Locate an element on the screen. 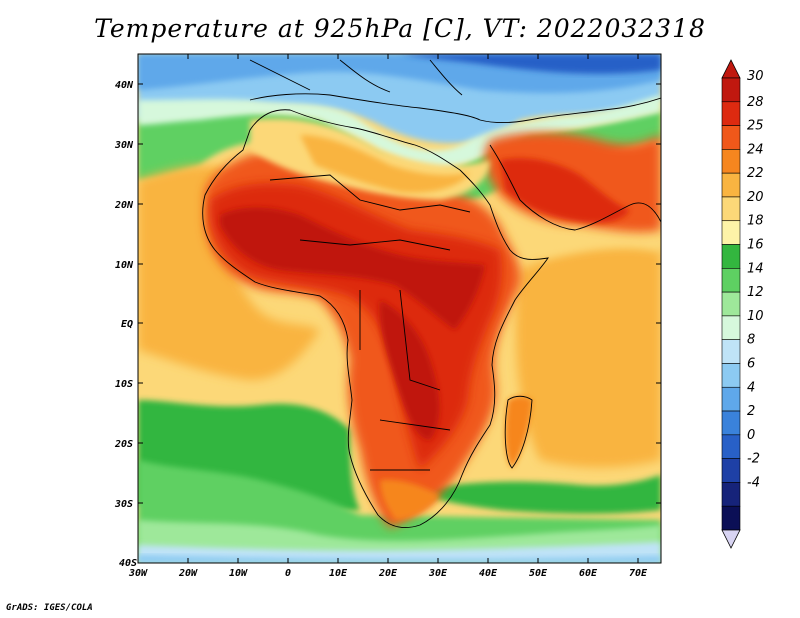 Image resolution: width=800 pixels, height=618 pixels. colorbar-label: 18 is located at coordinates (755, 221).